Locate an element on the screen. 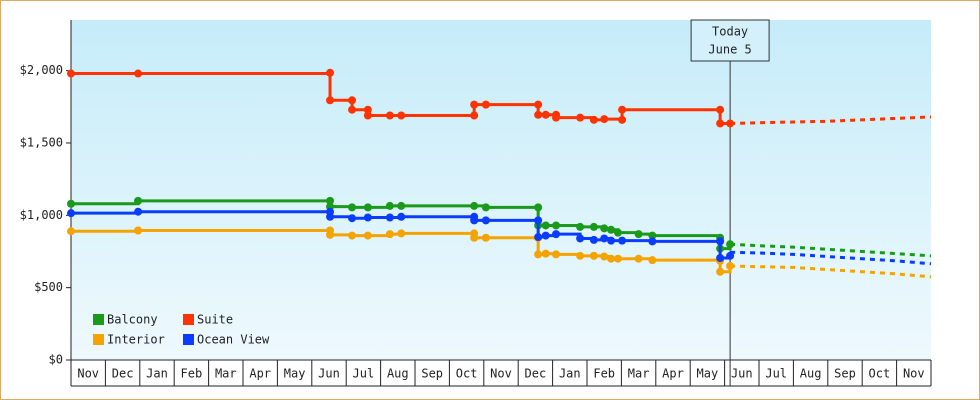  today-label: June 5 is located at coordinates (729, 50).